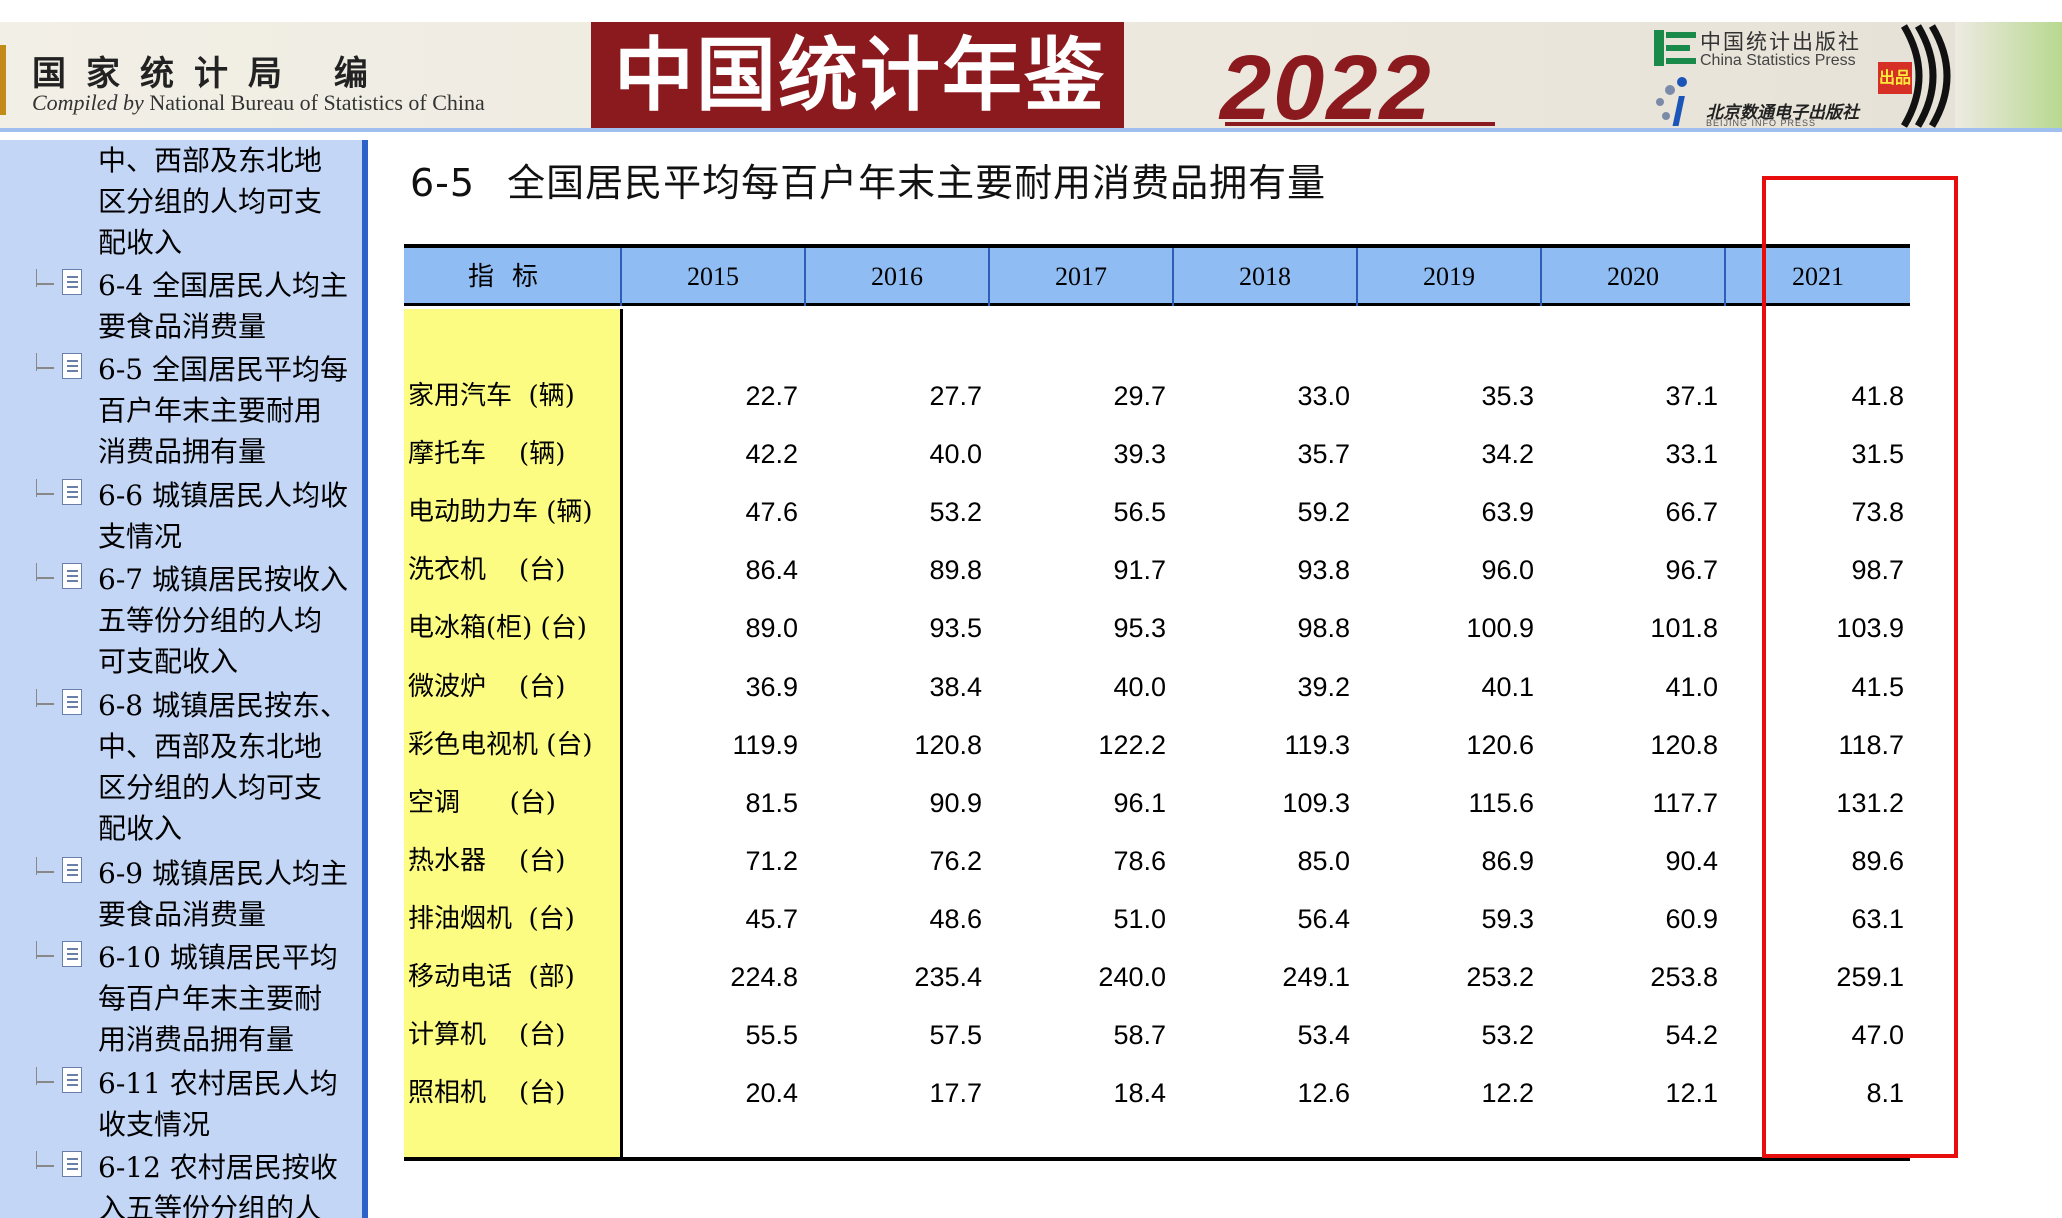  Describe the element at coordinates (1139, 396) in the screenshot. I see `table-cell-2017: 29.7` at that location.